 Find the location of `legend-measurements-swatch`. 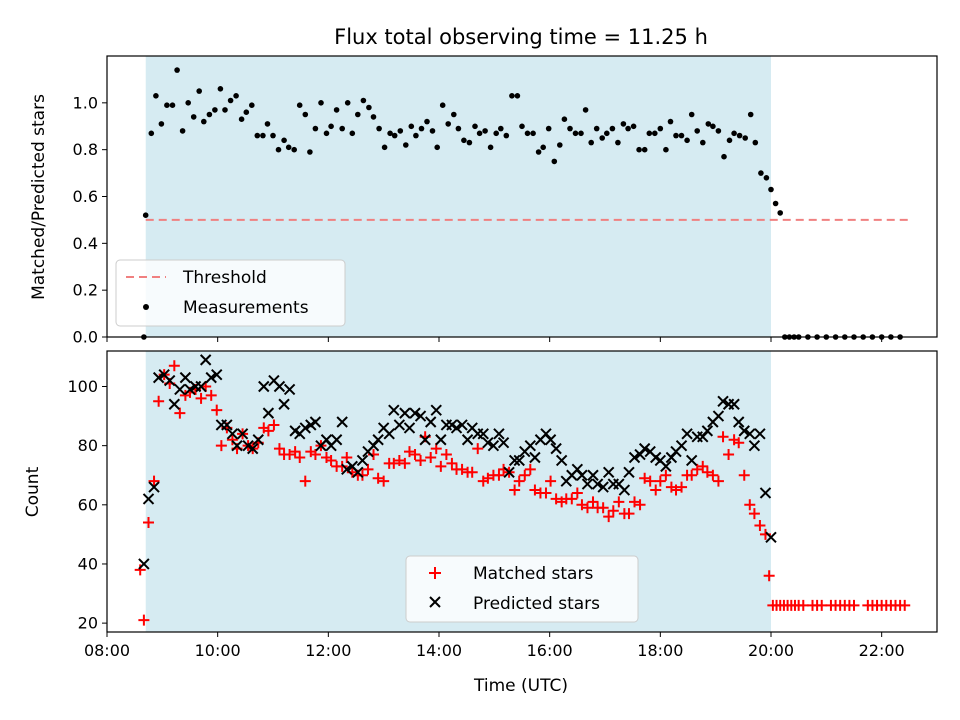

legend-measurements-swatch is located at coordinates (146, 307).